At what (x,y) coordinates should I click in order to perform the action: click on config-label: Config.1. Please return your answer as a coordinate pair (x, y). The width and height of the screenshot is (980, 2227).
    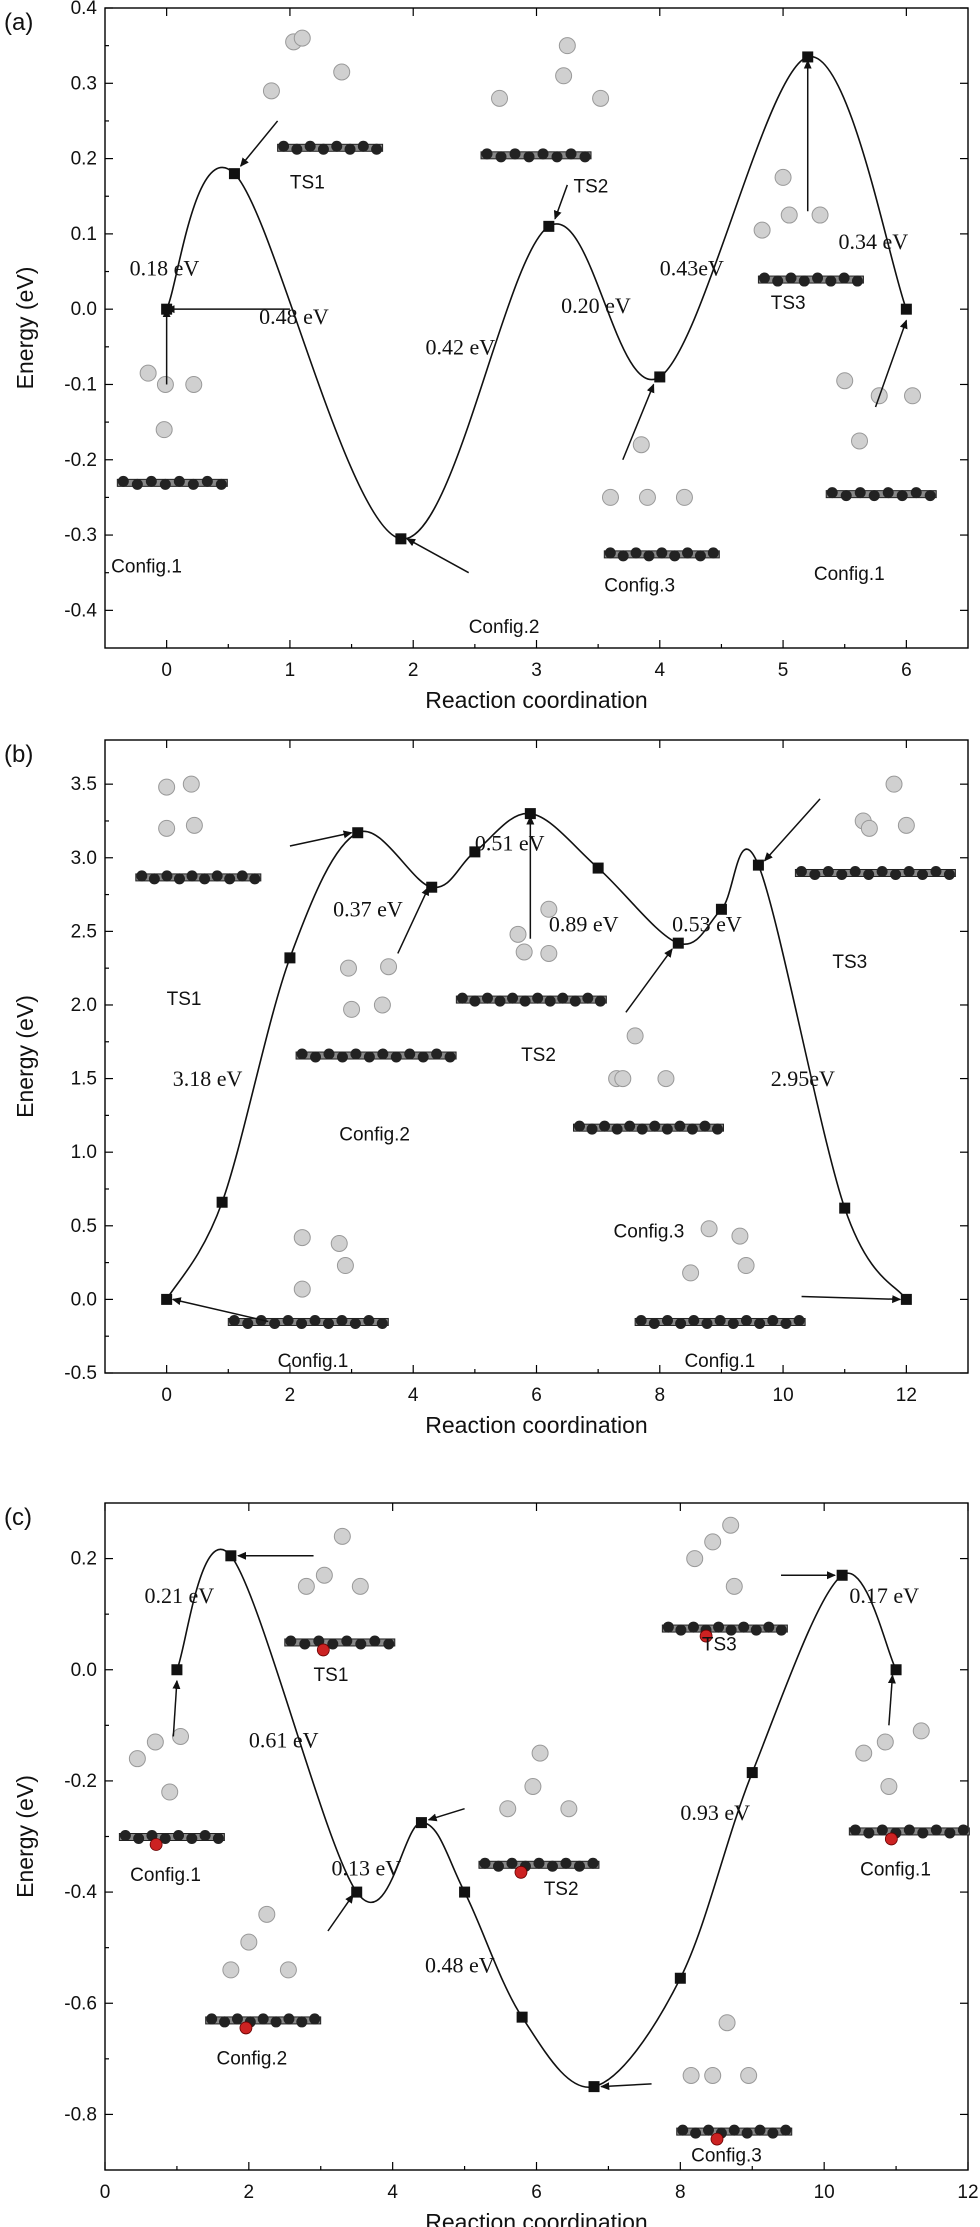
    Looking at the image, I should click on (849, 574).